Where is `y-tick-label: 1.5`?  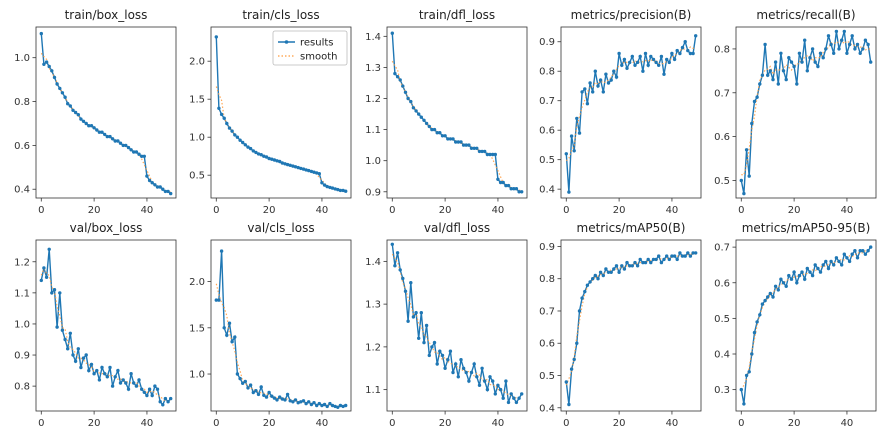 y-tick-label: 1.5 is located at coordinates (197, 100).